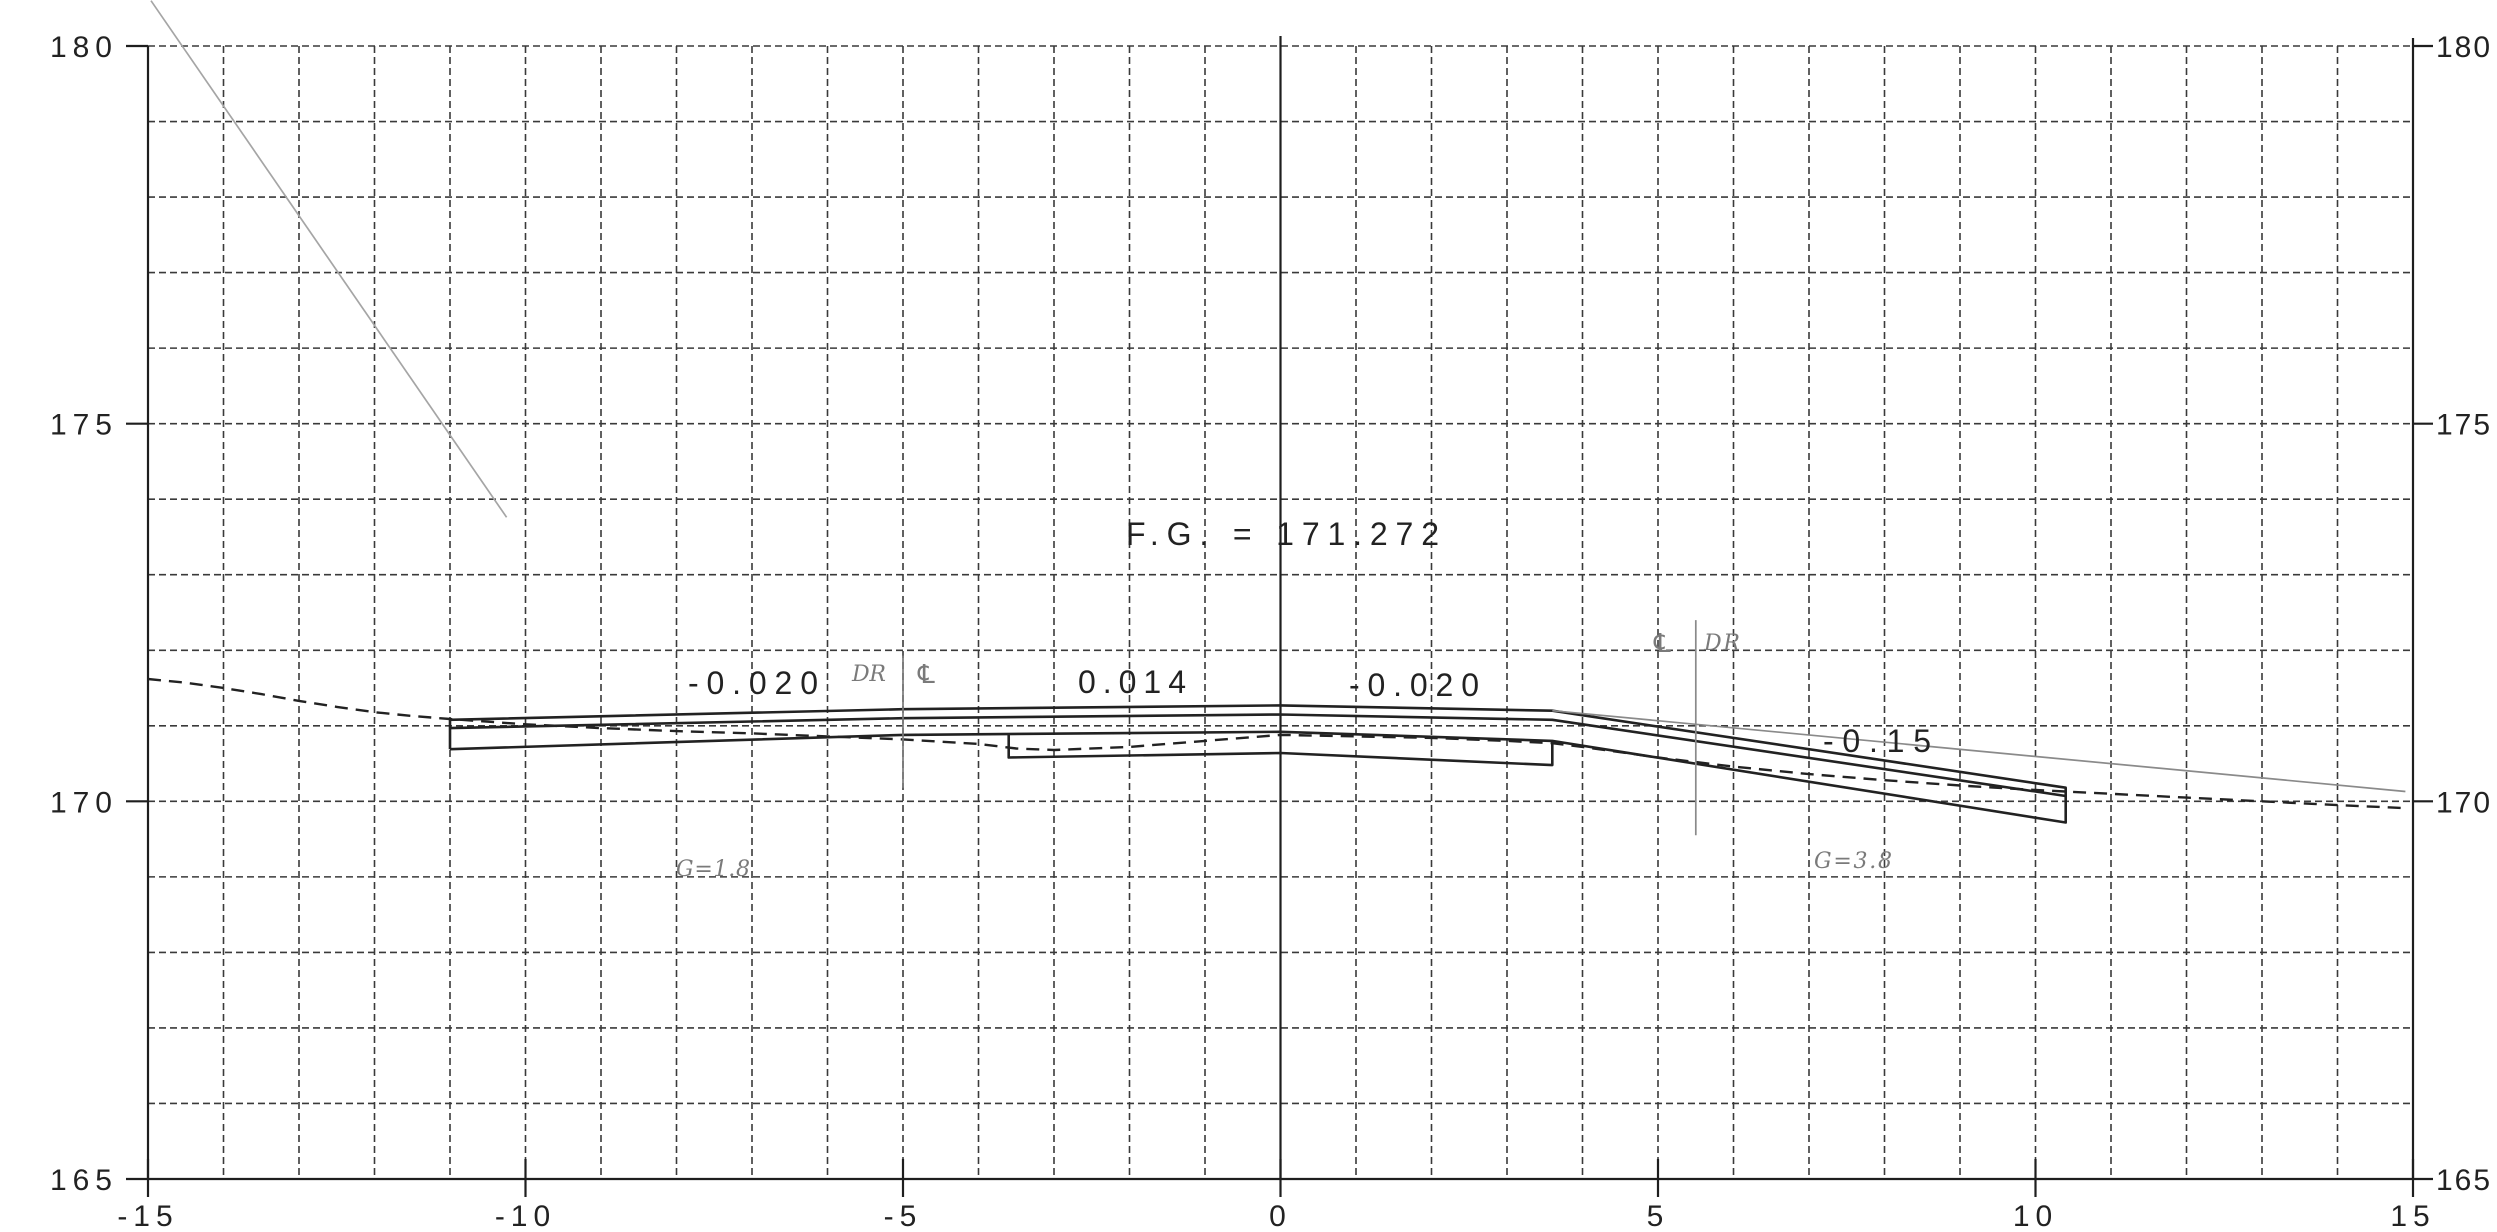 This screenshot has height=1232, width=2497. Describe the element at coordinates (525, 1216) in the screenshot. I see `x-tick-label: -10` at that location.